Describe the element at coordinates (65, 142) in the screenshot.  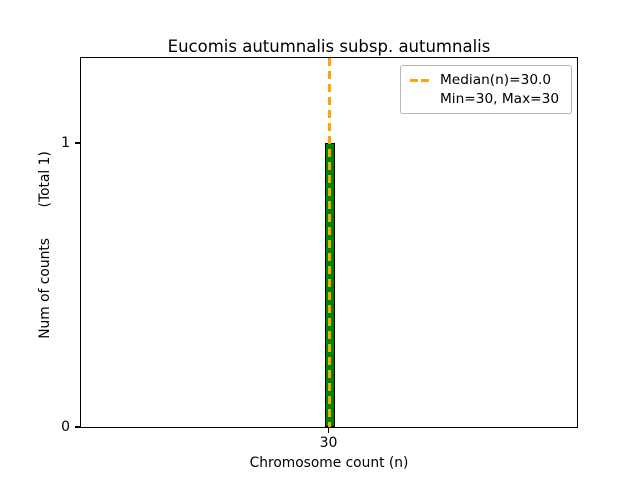
I see `y-tick-label-1: 1` at that location.